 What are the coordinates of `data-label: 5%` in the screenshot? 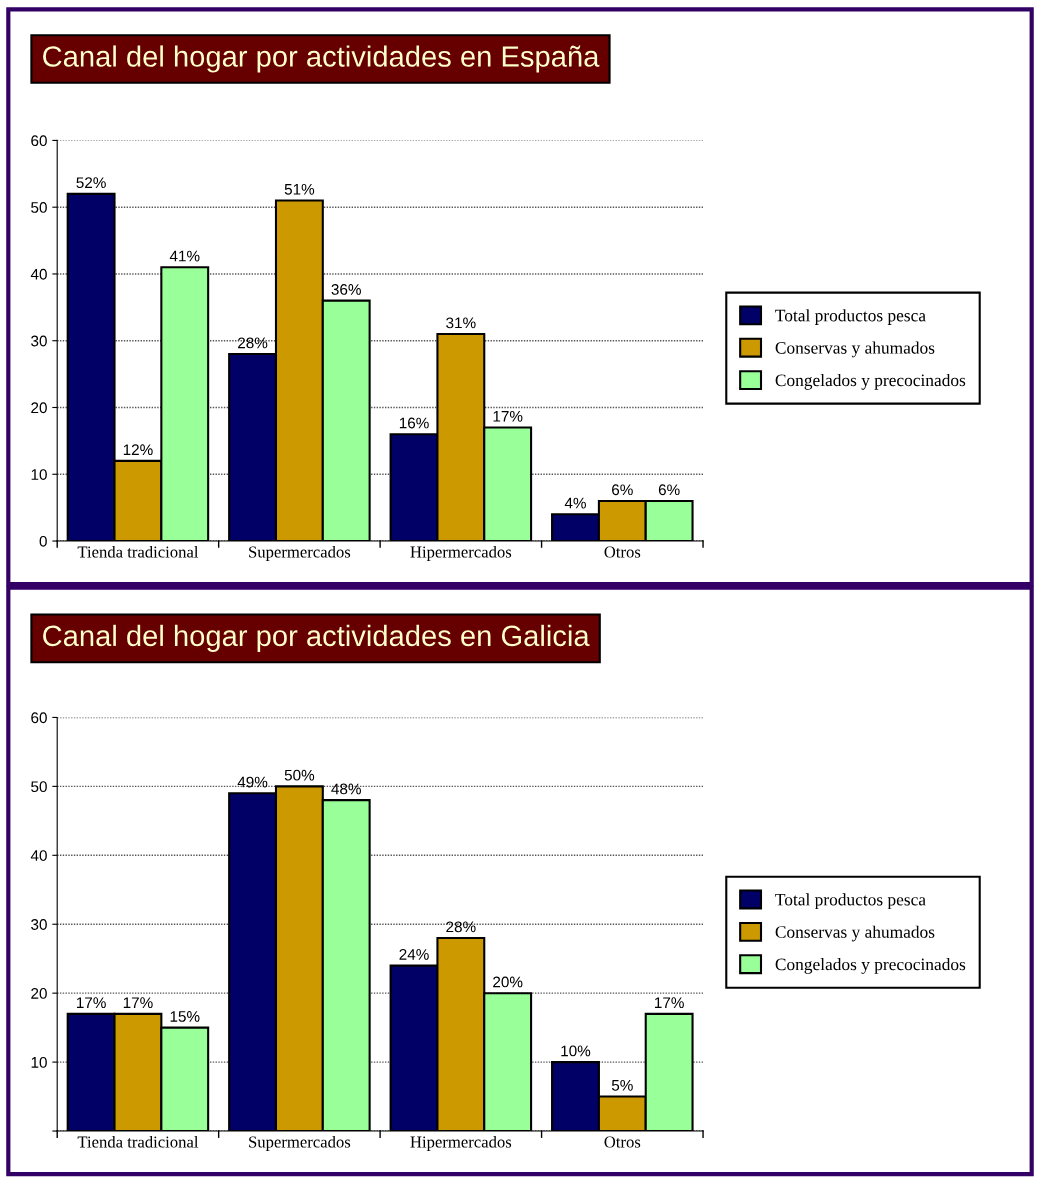 It's located at (622, 1085).